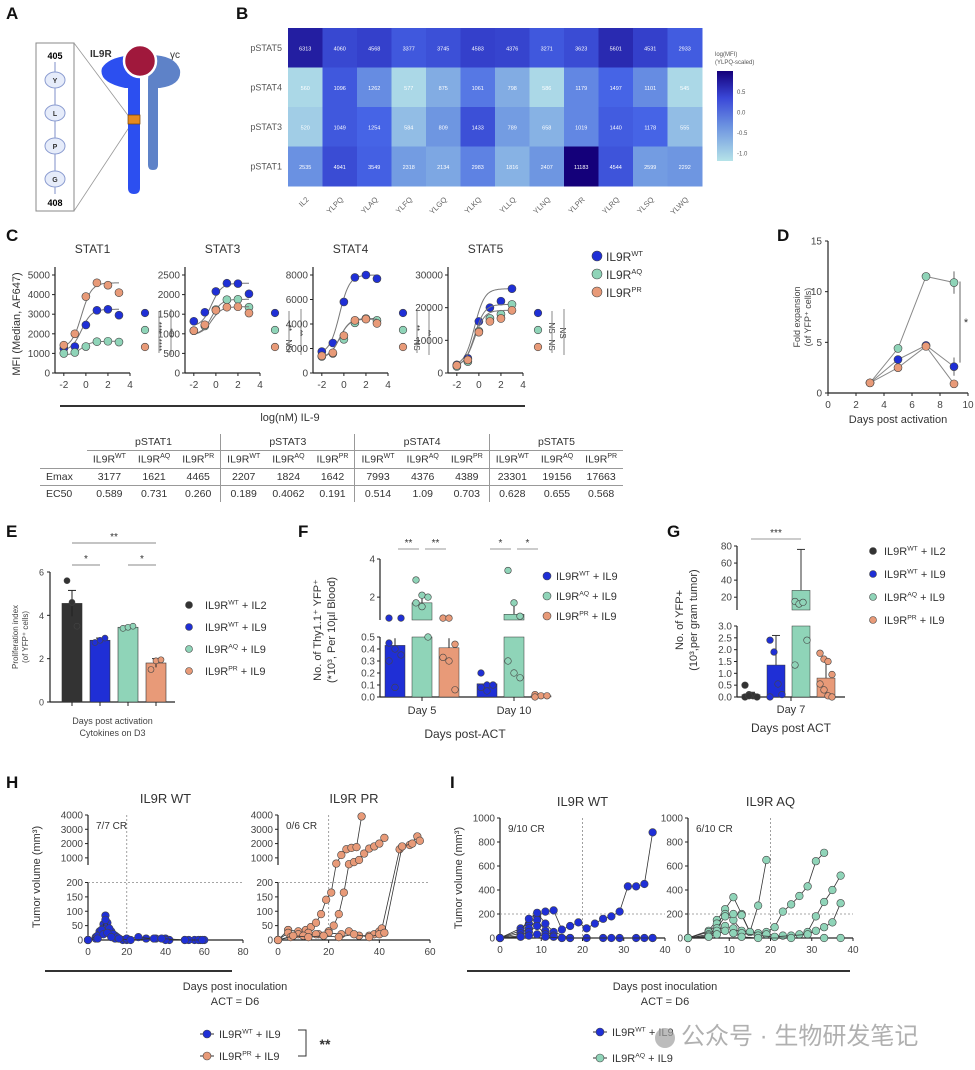 The width and height of the screenshot is (975, 1070). I want to click on table-subcolumn-header: IL9RWT, so click(243, 459).